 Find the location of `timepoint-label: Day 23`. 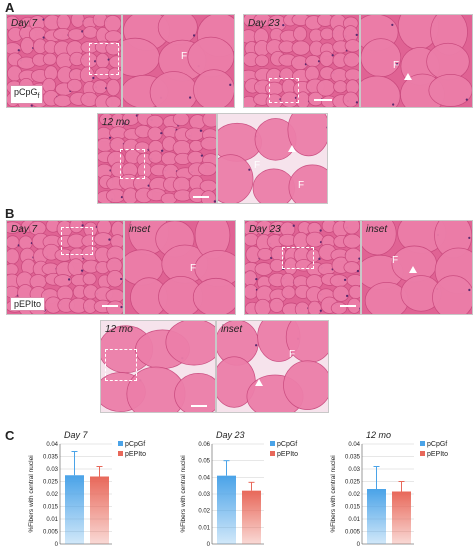

timepoint-label: Day 23 is located at coordinates (264, 23).